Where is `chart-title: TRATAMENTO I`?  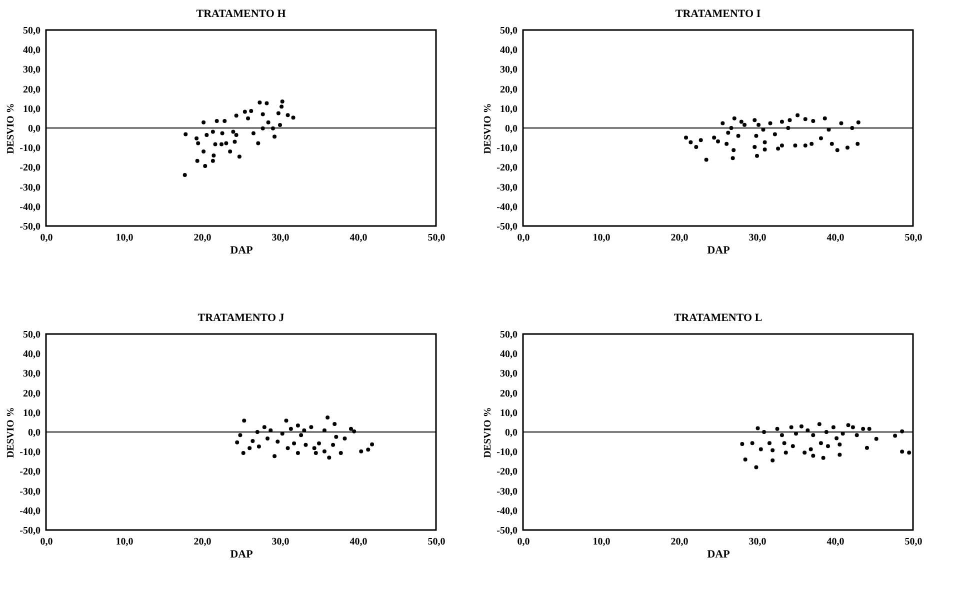
chart-title: TRATAMENTO I is located at coordinates (718, 14).